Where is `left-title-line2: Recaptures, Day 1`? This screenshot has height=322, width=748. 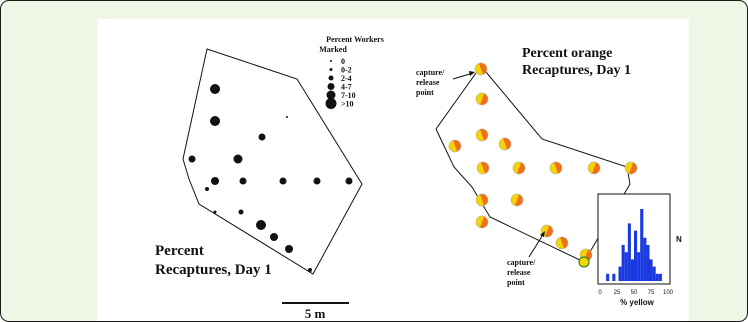
left-title-line2: Recaptures, Day 1 is located at coordinates (213, 270).